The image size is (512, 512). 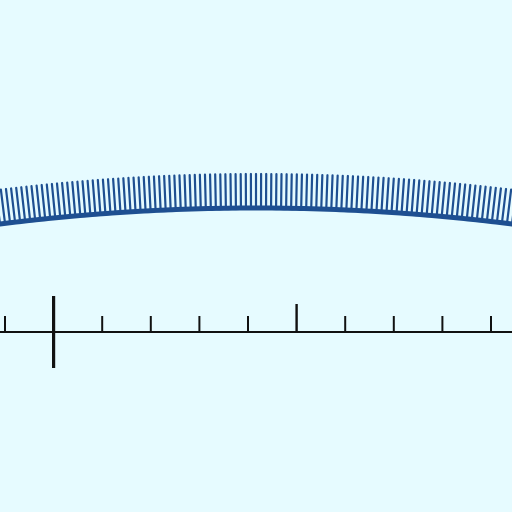 What do you see at coordinates (256, 332) in the screenshot?
I see `ruler` at bounding box center [256, 332].